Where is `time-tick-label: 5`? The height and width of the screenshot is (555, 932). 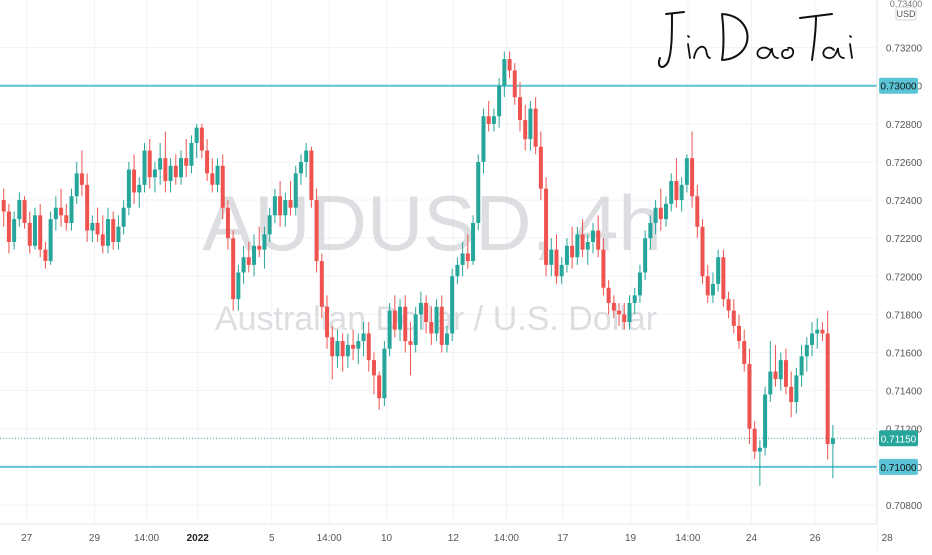
time-tick-label: 5 is located at coordinates (272, 538).